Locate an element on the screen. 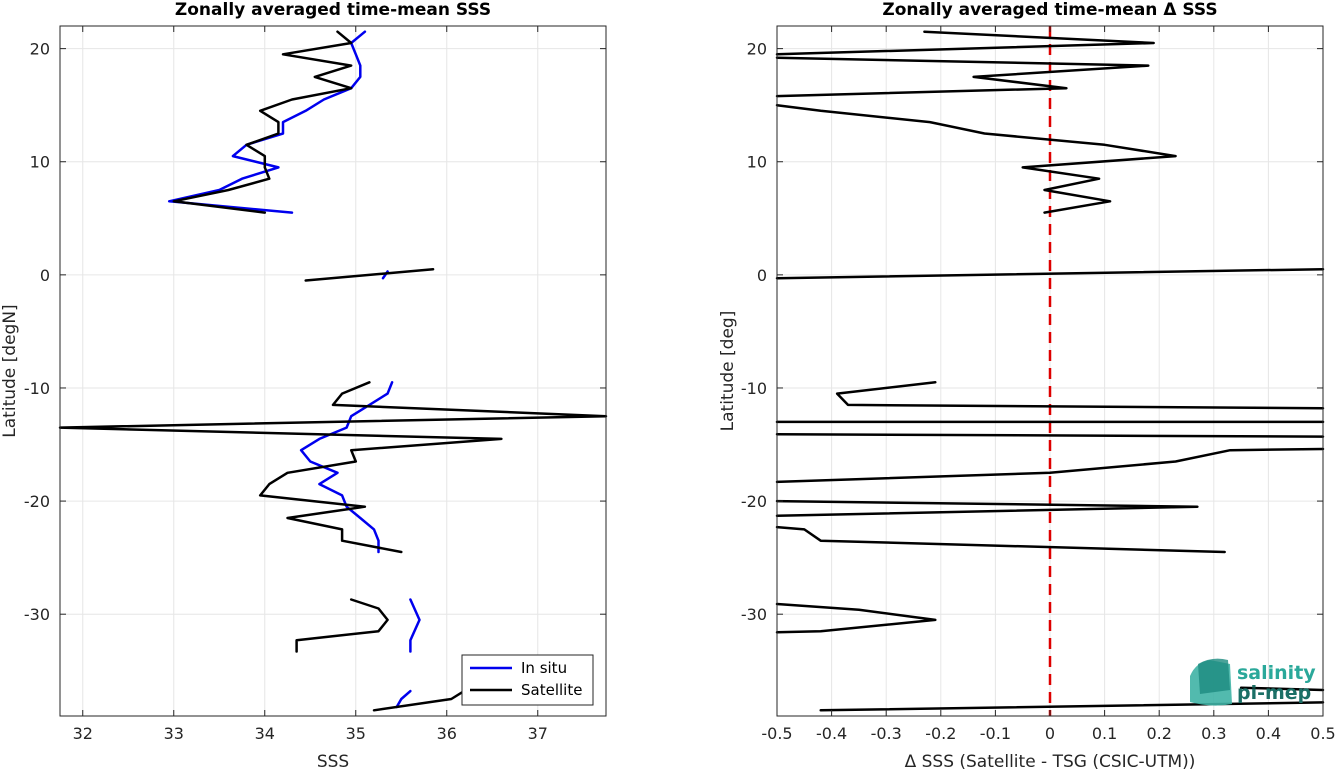 This screenshot has width=1336, height=769. legend: In situ Satellite is located at coordinates (527, 680).